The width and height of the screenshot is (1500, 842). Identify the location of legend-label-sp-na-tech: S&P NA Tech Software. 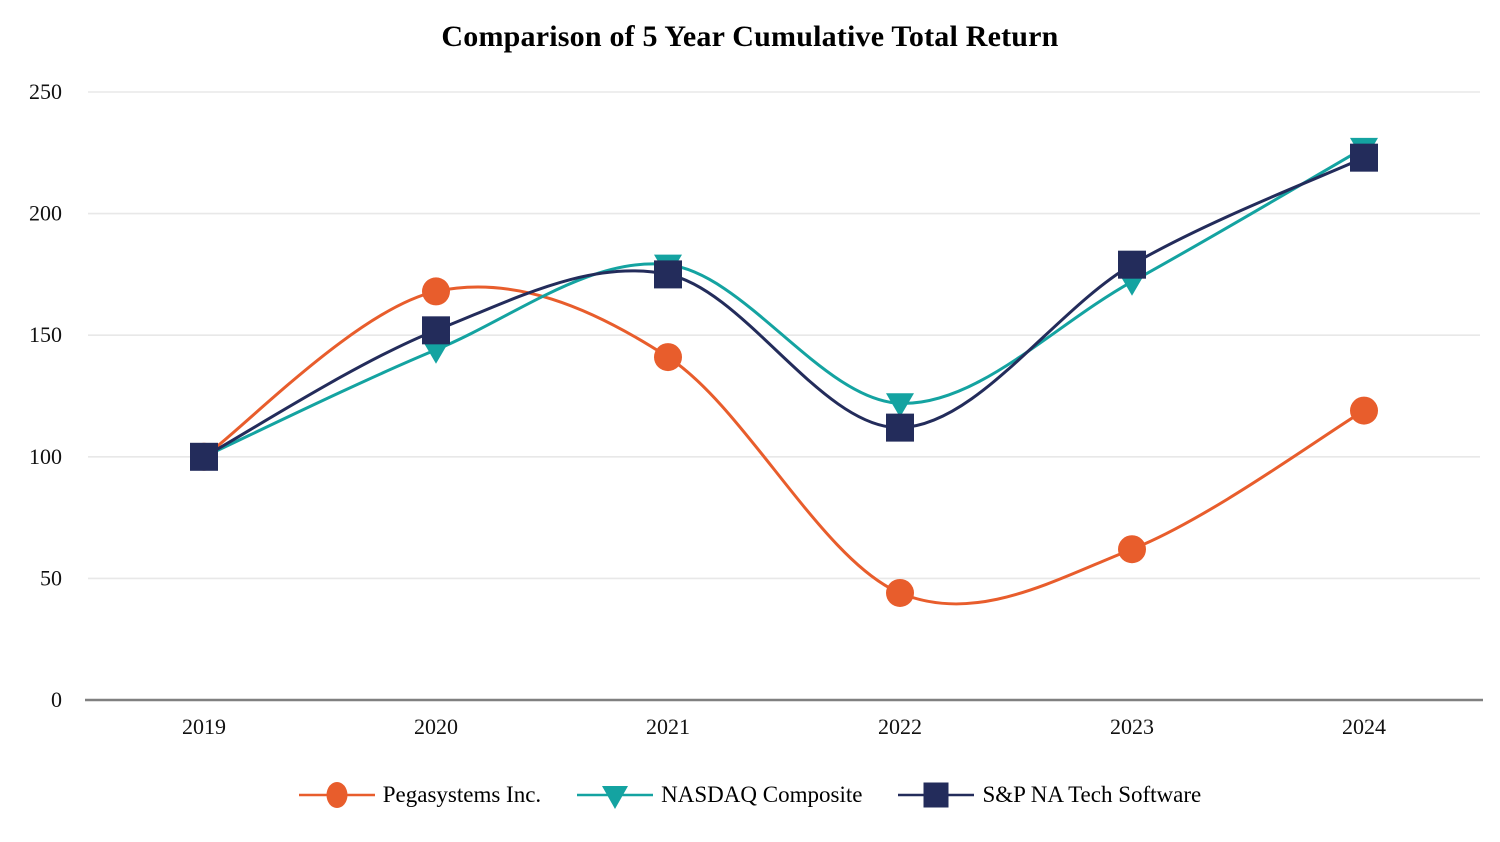
(1092, 794).